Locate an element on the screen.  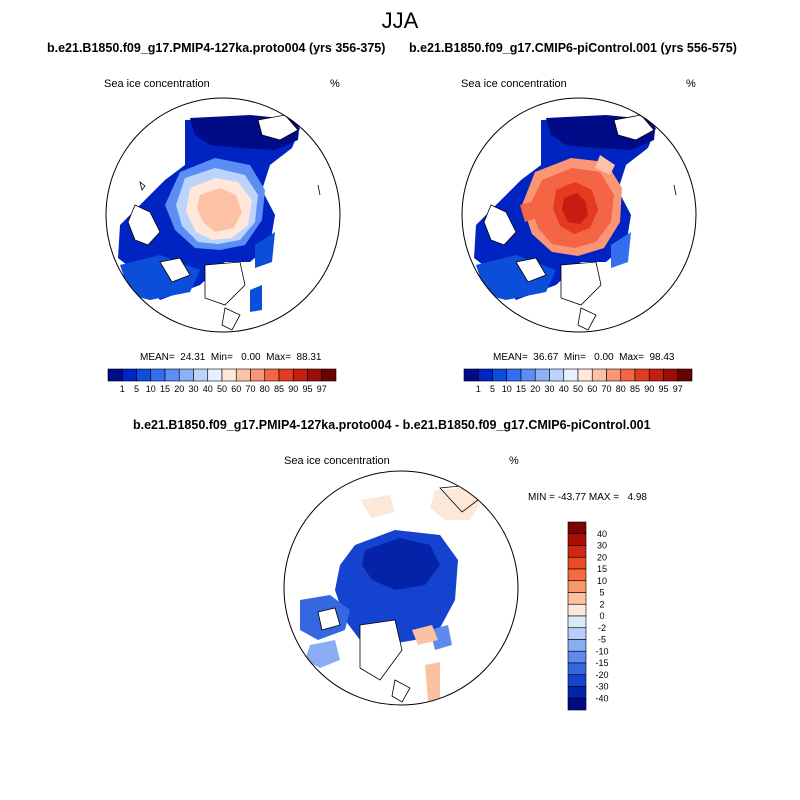
colorbar-tick-label: -20 is located at coordinates (601, 675).